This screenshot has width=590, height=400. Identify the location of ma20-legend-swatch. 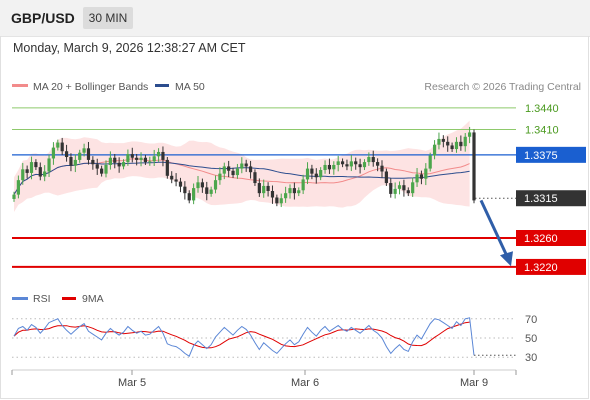
(20, 85).